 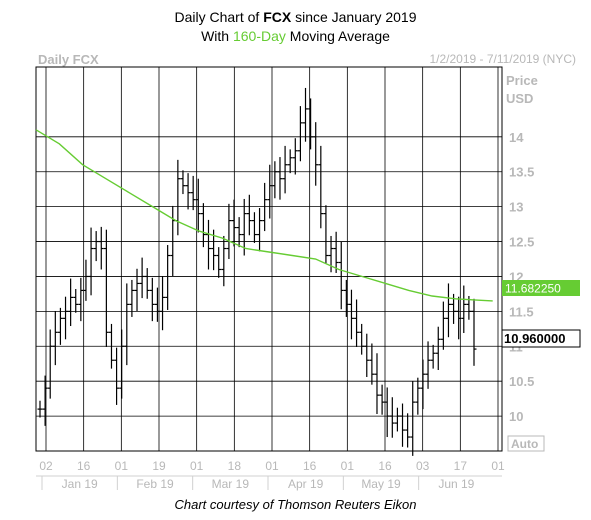 I want to click on auto-scale-button: Auto, so click(x=526, y=443).